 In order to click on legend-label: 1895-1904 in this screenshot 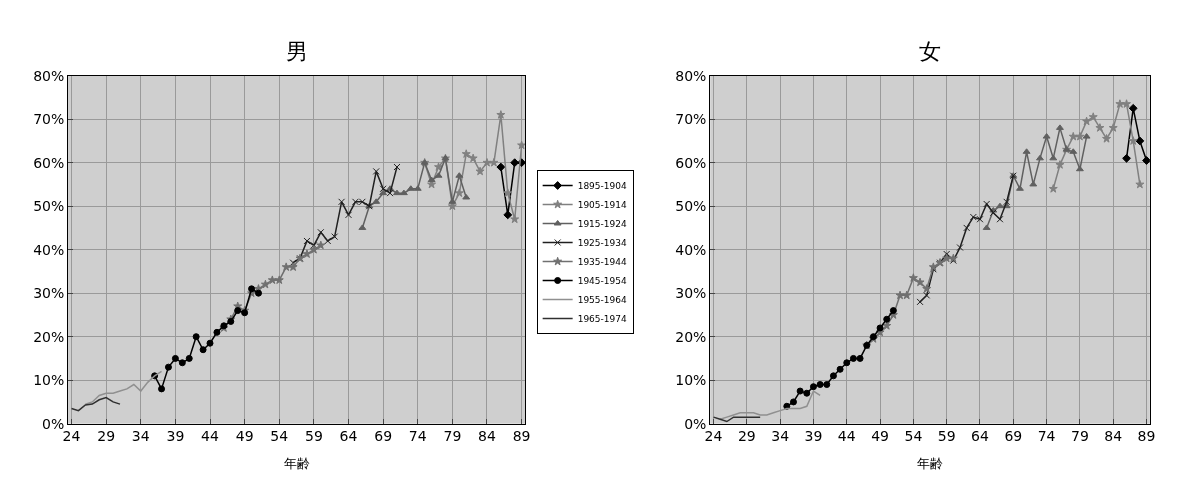, I will do `click(602, 186)`.